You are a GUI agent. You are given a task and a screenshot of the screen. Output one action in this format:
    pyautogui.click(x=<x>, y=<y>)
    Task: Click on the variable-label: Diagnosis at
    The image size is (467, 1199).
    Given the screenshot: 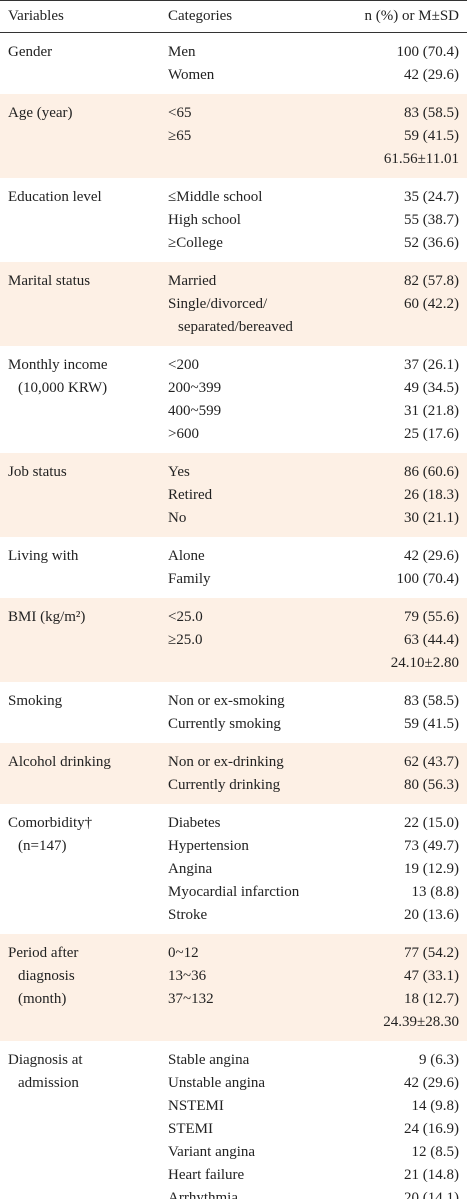 What is the action you would take?
    pyautogui.click(x=45, y=1059)
    